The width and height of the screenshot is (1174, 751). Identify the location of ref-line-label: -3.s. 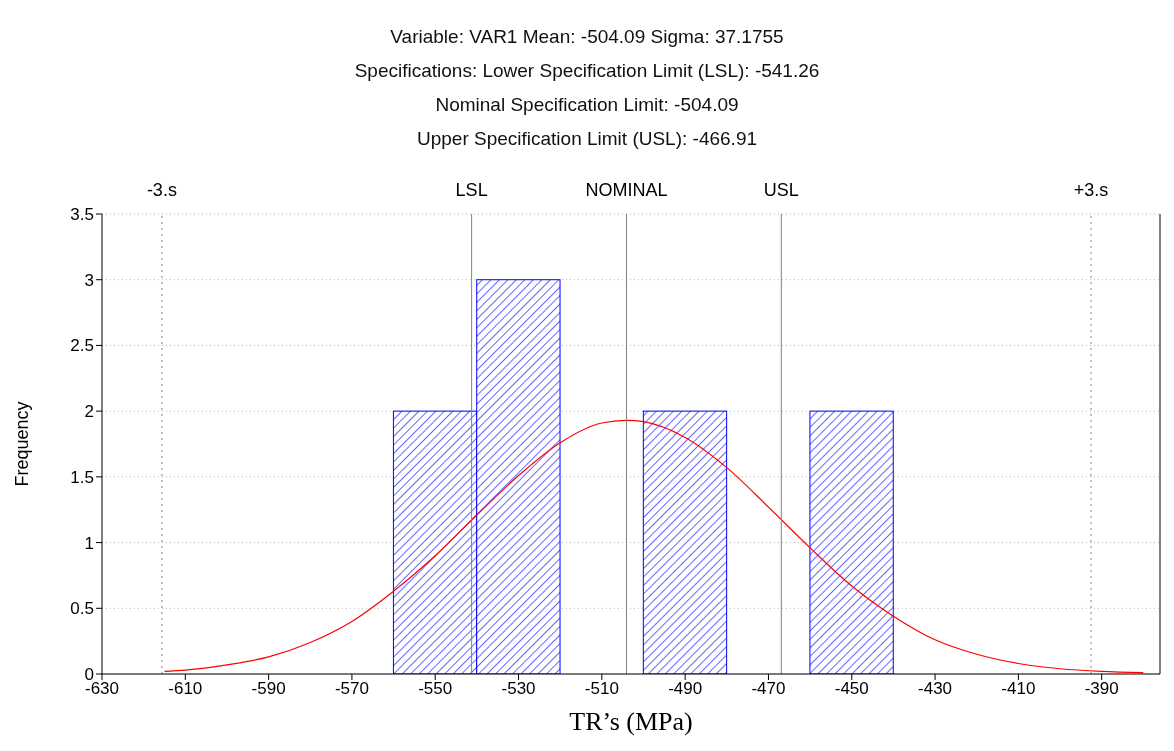
(161, 190).